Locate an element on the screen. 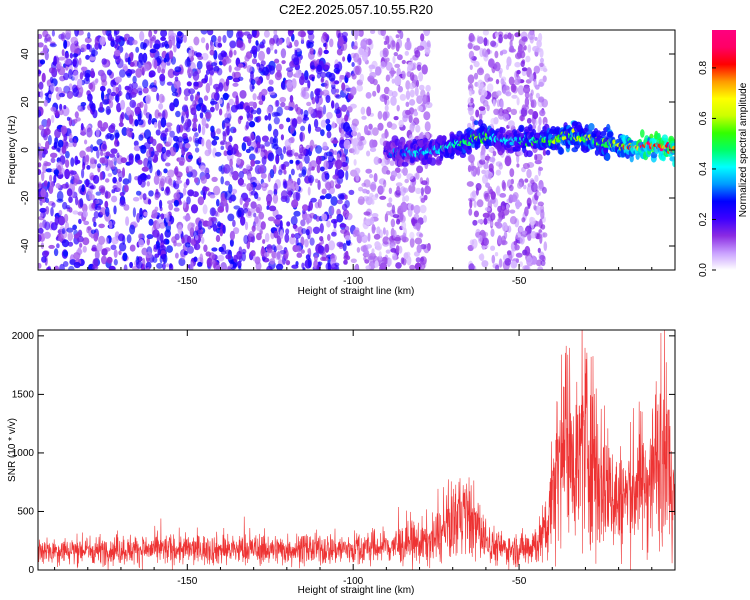  y-tick-label: 500 is located at coordinates (25, 511).